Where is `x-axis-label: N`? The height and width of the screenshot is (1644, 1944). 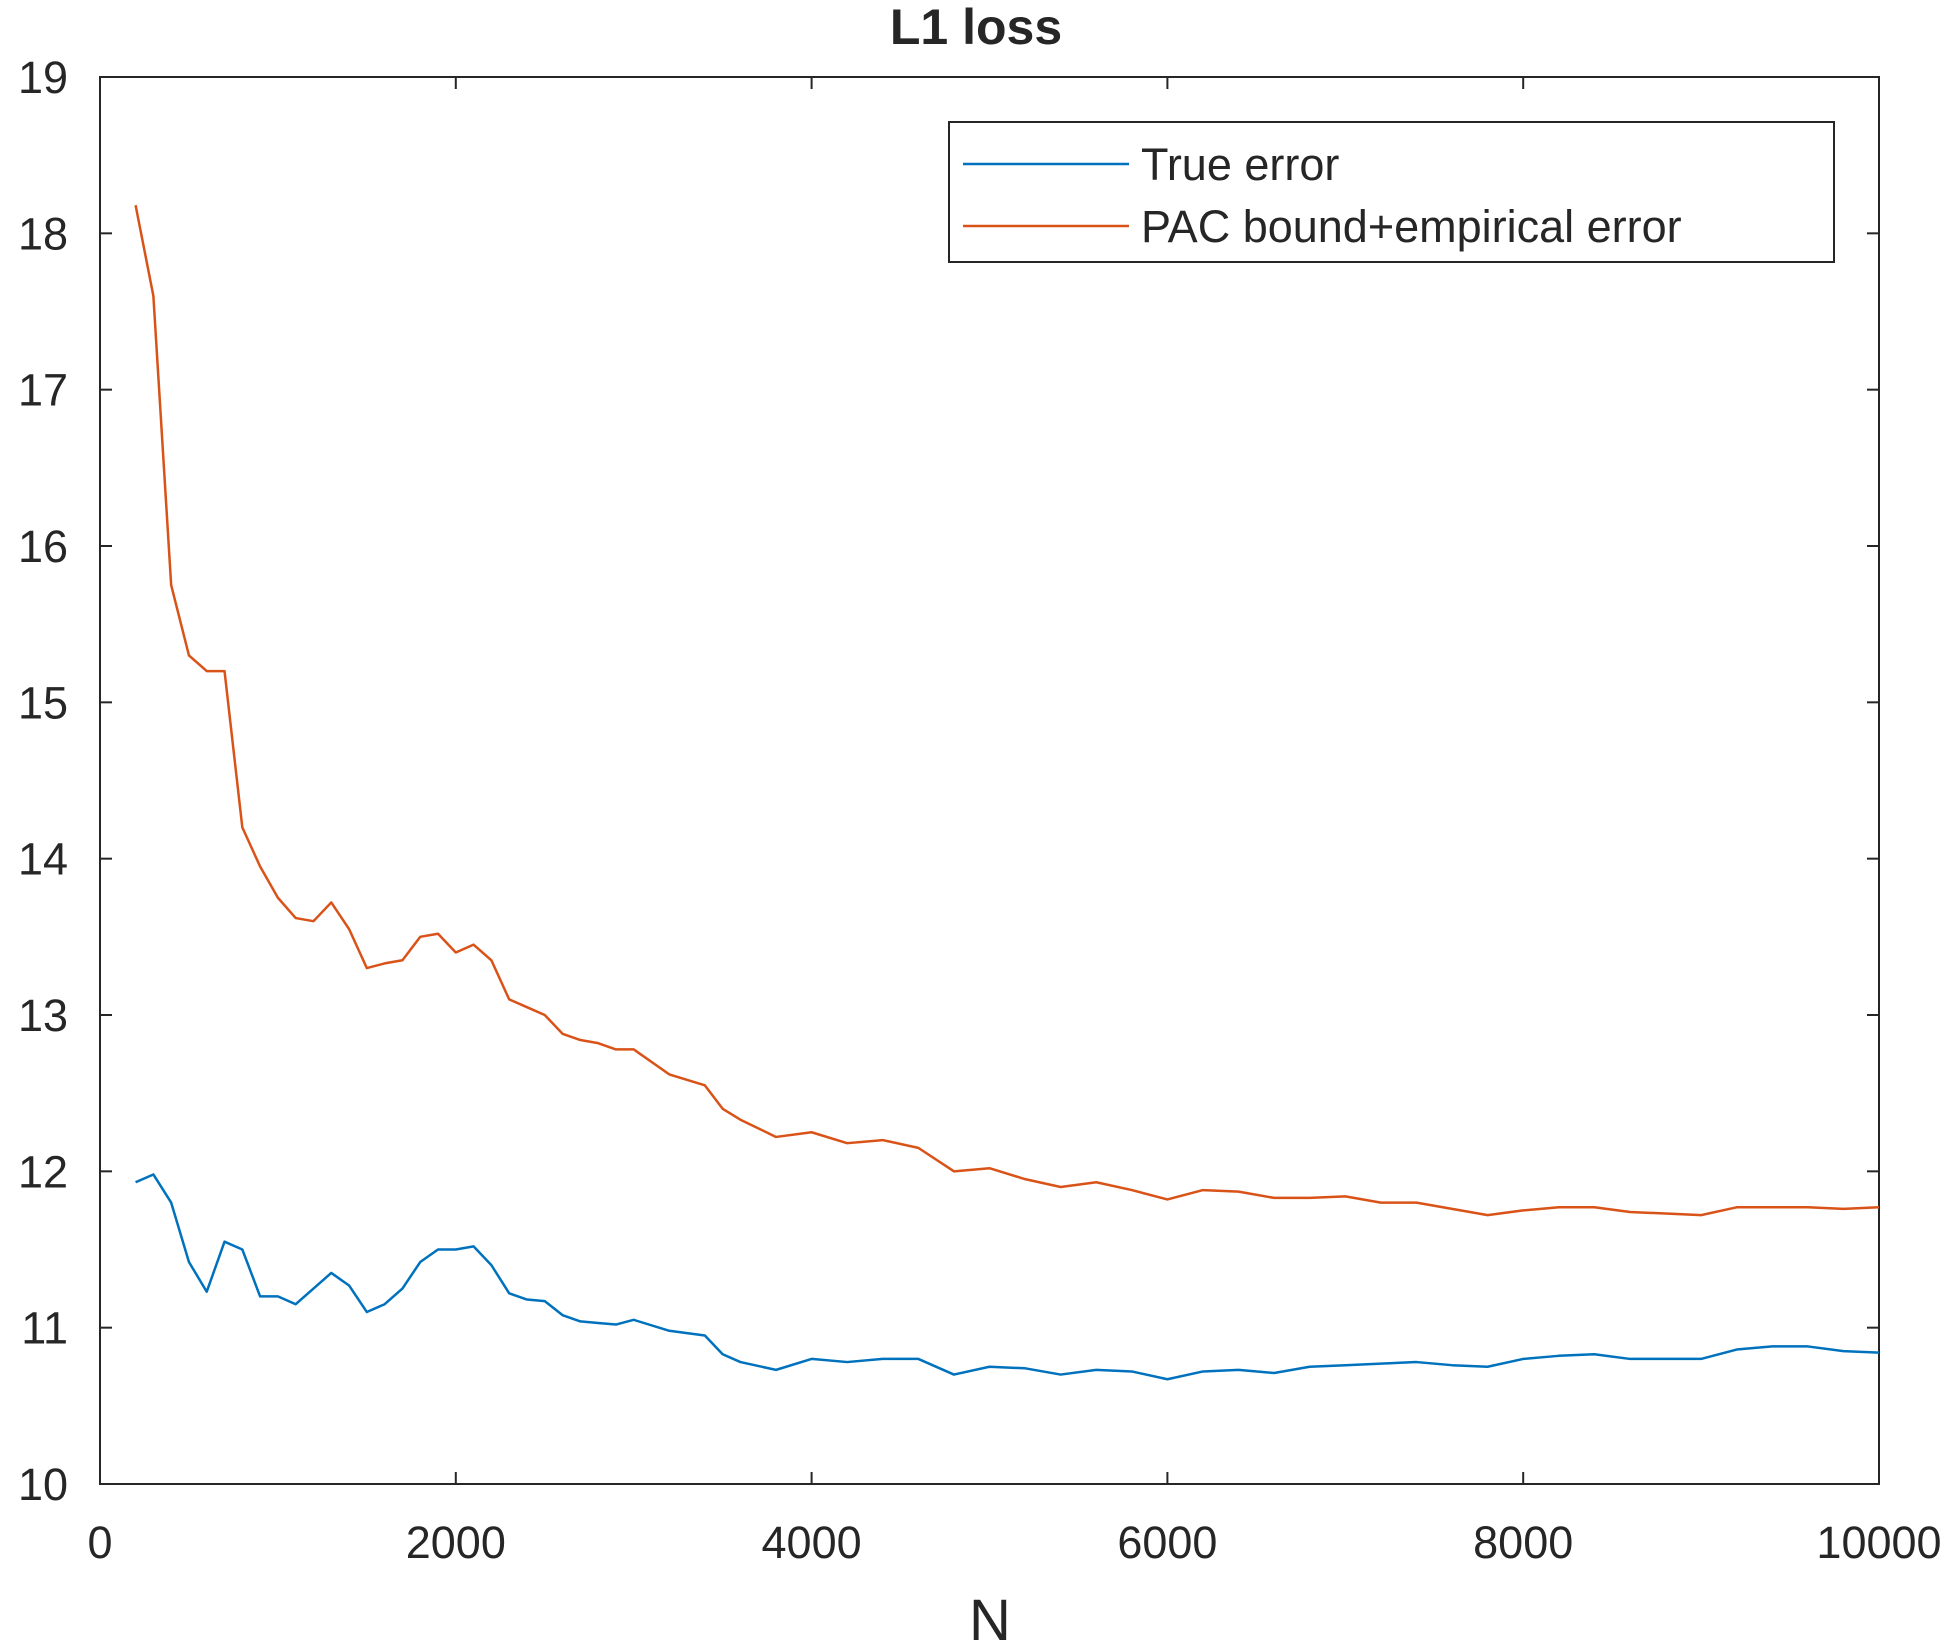 x-axis-label: N is located at coordinates (990, 1616).